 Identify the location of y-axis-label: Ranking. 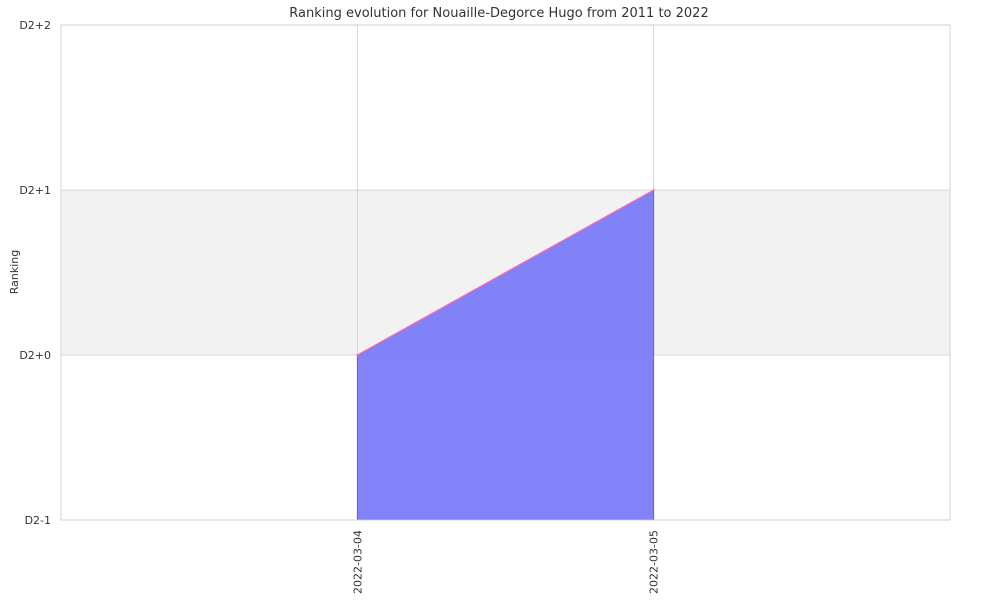
(14, 272).